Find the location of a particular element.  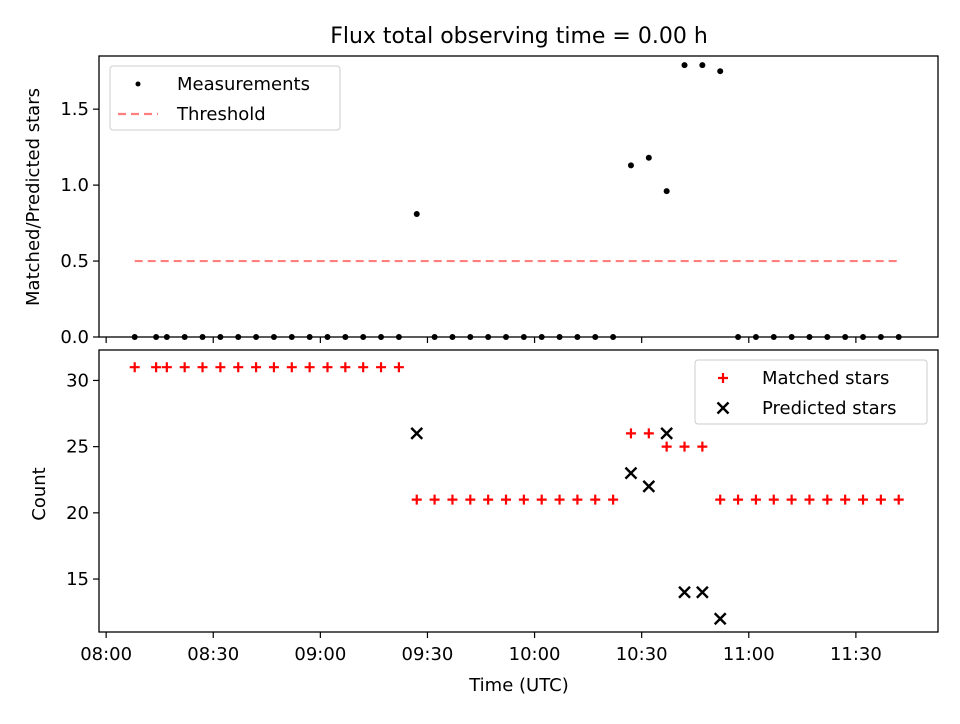

top-y-tick-label: 0.0 is located at coordinates (74, 337).